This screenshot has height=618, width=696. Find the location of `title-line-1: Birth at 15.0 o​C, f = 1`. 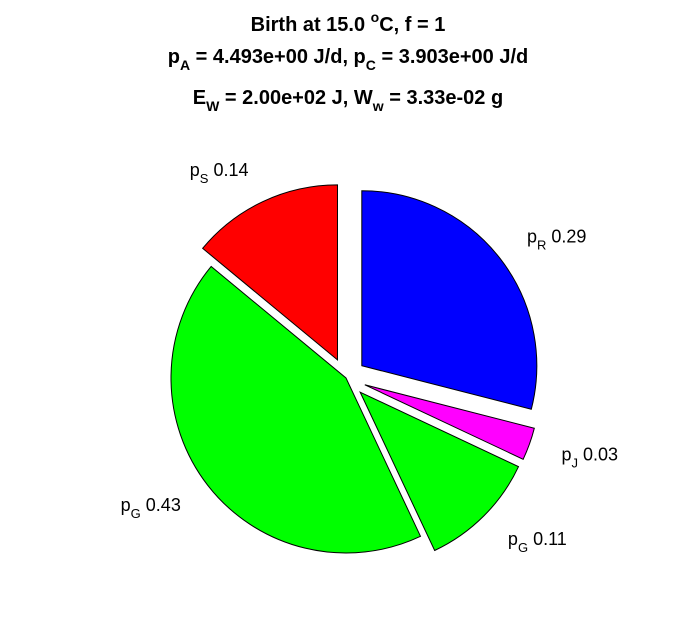

title-line-1: Birth at 15.0 o​C, f = 1 is located at coordinates (348, 22).